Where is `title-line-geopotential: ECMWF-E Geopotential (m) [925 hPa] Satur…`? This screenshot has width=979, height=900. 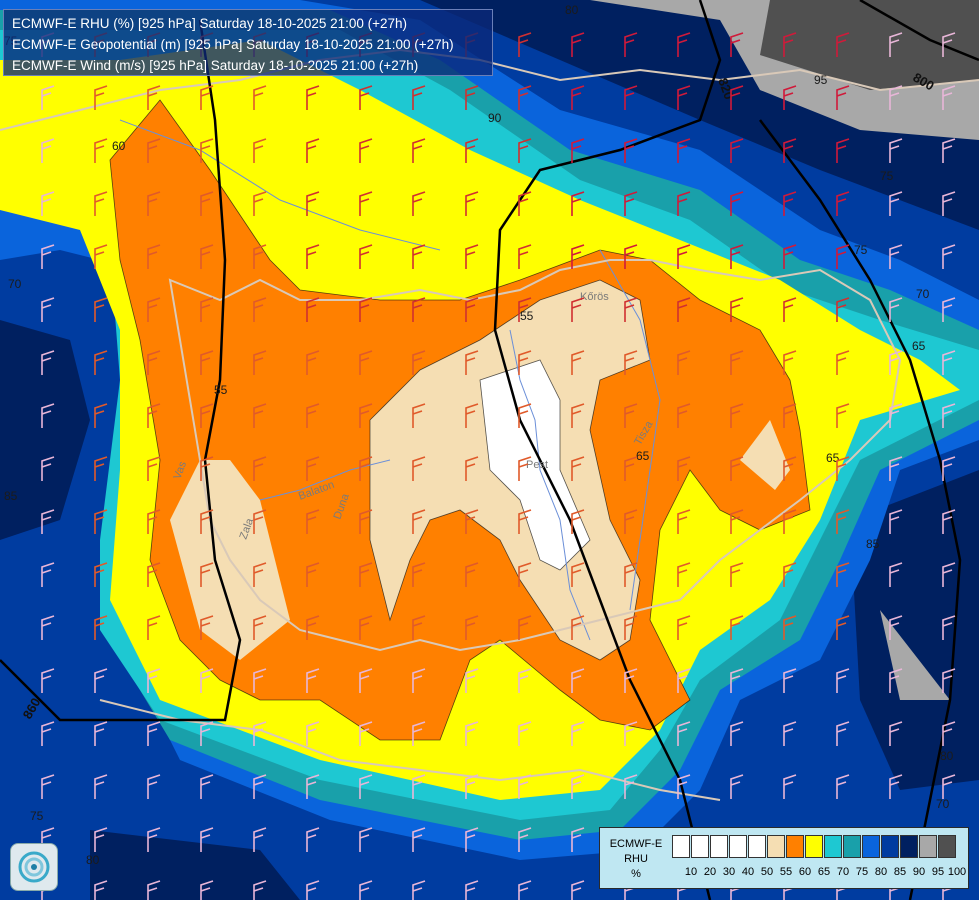
title-line-geopotential: ECMWF-E Geopotential (m) [925 hPa] Satur… is located at coordinates (233, 44).